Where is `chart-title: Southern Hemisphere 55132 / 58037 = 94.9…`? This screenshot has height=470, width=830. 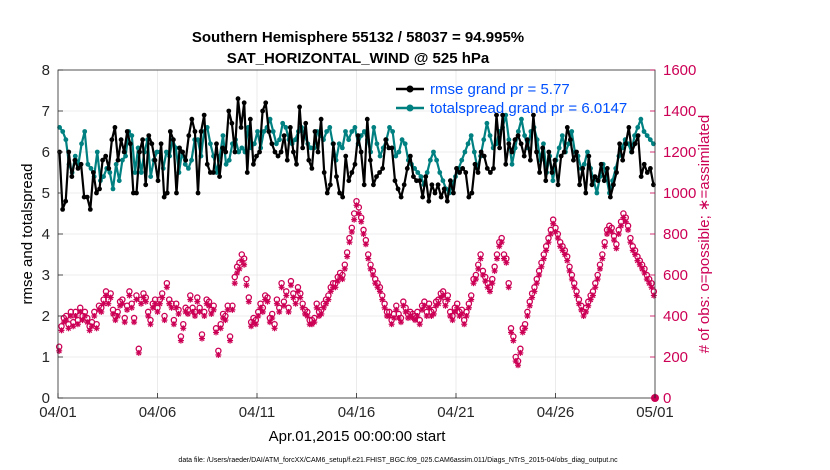 chart-title: Southern Hemisphere 55132 / 58037 = 94.9… is located at coordinates (358, 37).